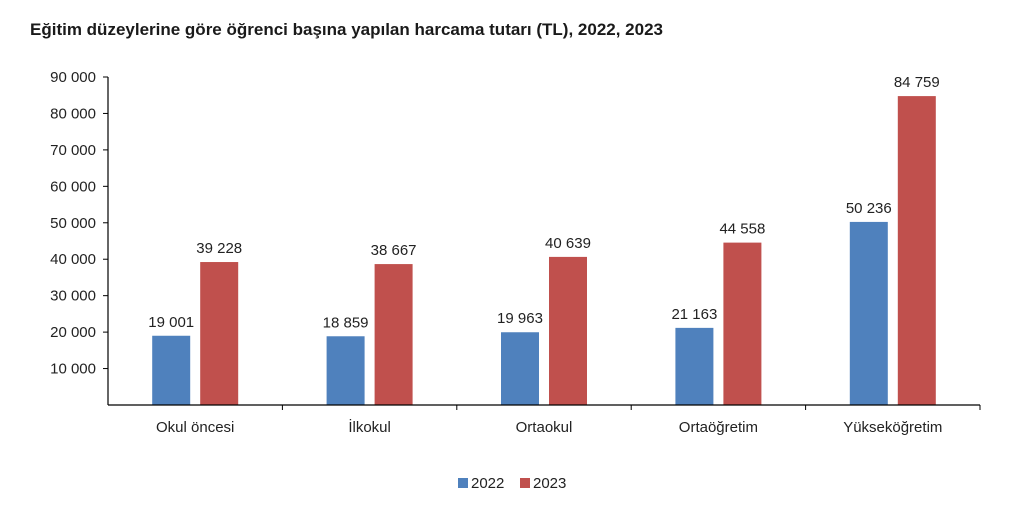 The image size is (1024, 518). I want to click on x-category-label: Yükseköğretim, so click(892, 427).